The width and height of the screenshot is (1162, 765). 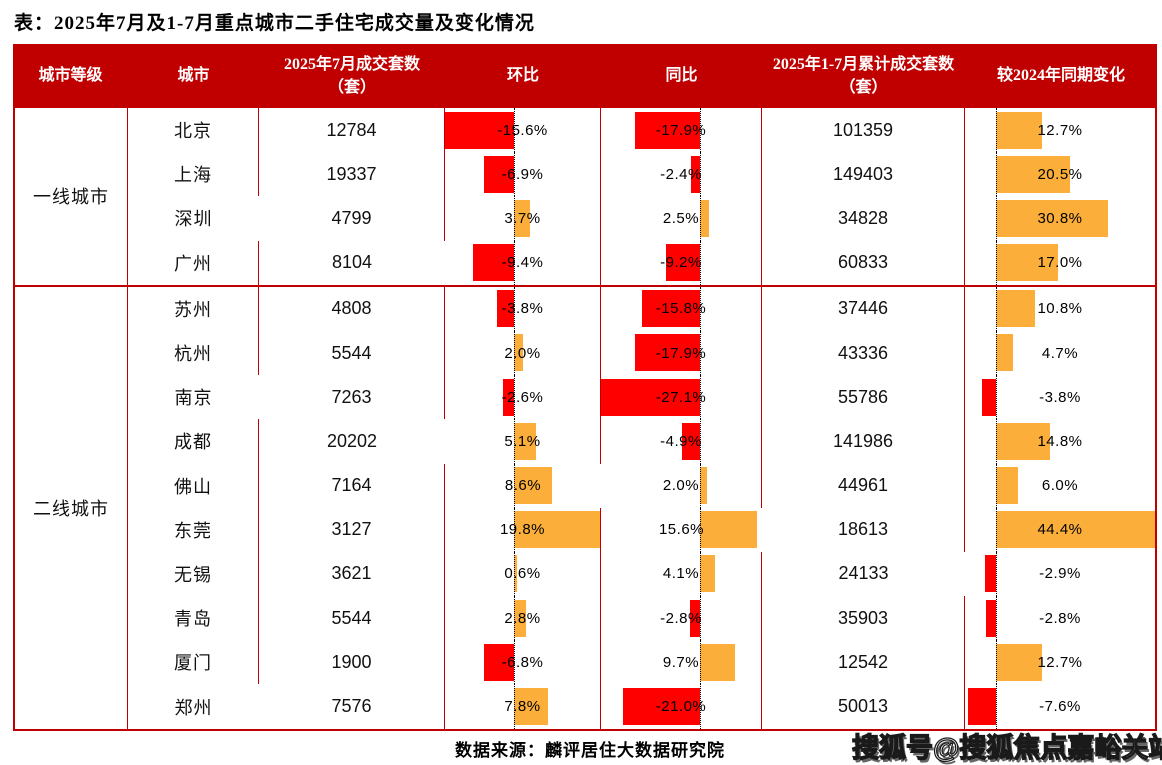 What do you see at coordinates (681, 441) in the screenshot?
I see `yoy-value-label: -4.9%` at bounding box center [681, 441].